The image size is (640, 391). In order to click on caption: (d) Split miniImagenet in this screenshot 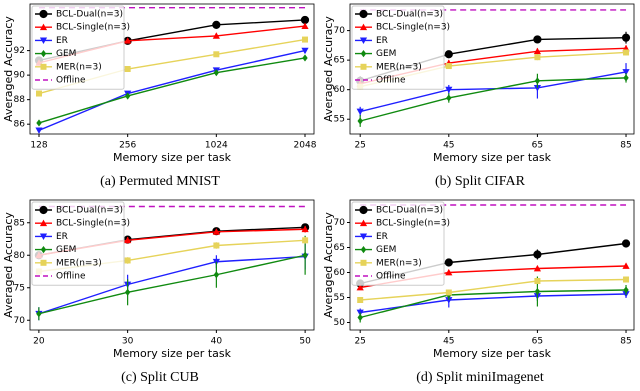, I will do `click(480, 377)`.